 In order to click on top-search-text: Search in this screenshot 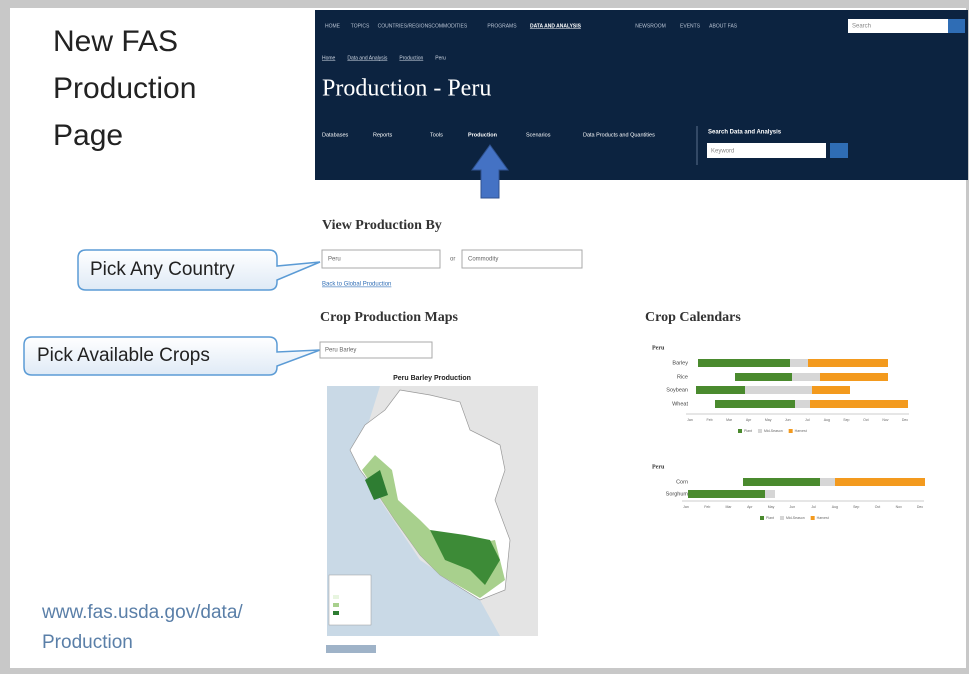, I will do `click(861, 27)`.